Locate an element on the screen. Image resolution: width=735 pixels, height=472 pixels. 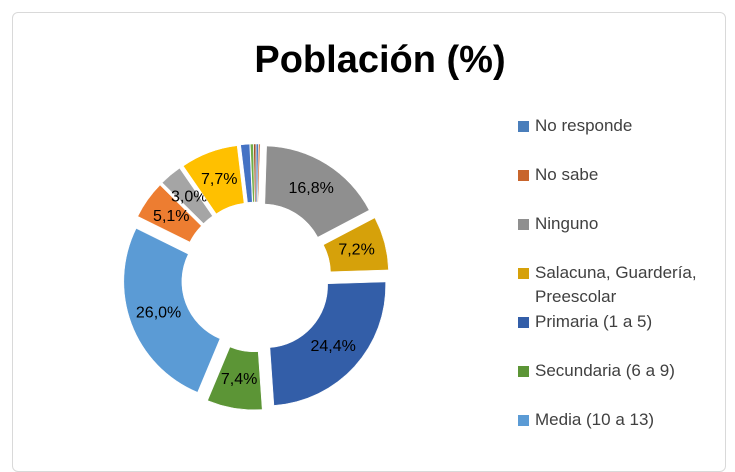
legend-item: No responde is located at coordinates (618, 126).